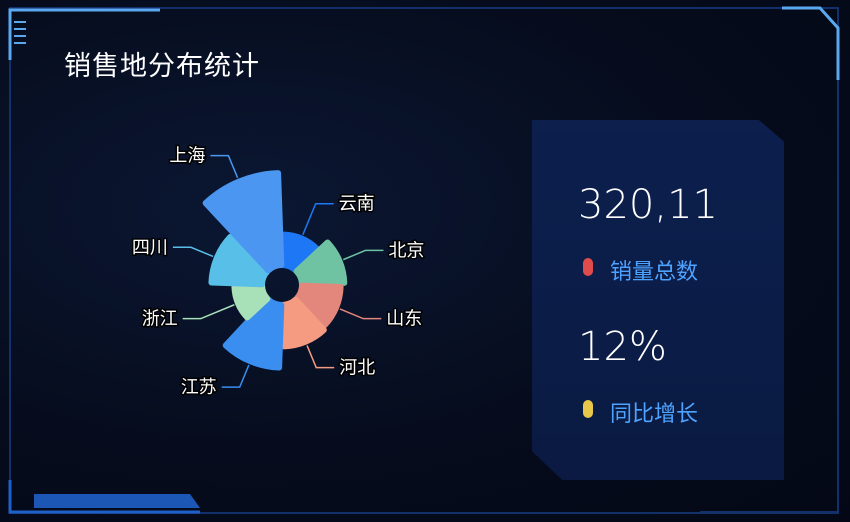 The height and width of the screenshot is (522, 850). What do you see at coordinates (406, 250) in the screenshot?
I see `slice-label: 北京` at bounding box center [406, 250].